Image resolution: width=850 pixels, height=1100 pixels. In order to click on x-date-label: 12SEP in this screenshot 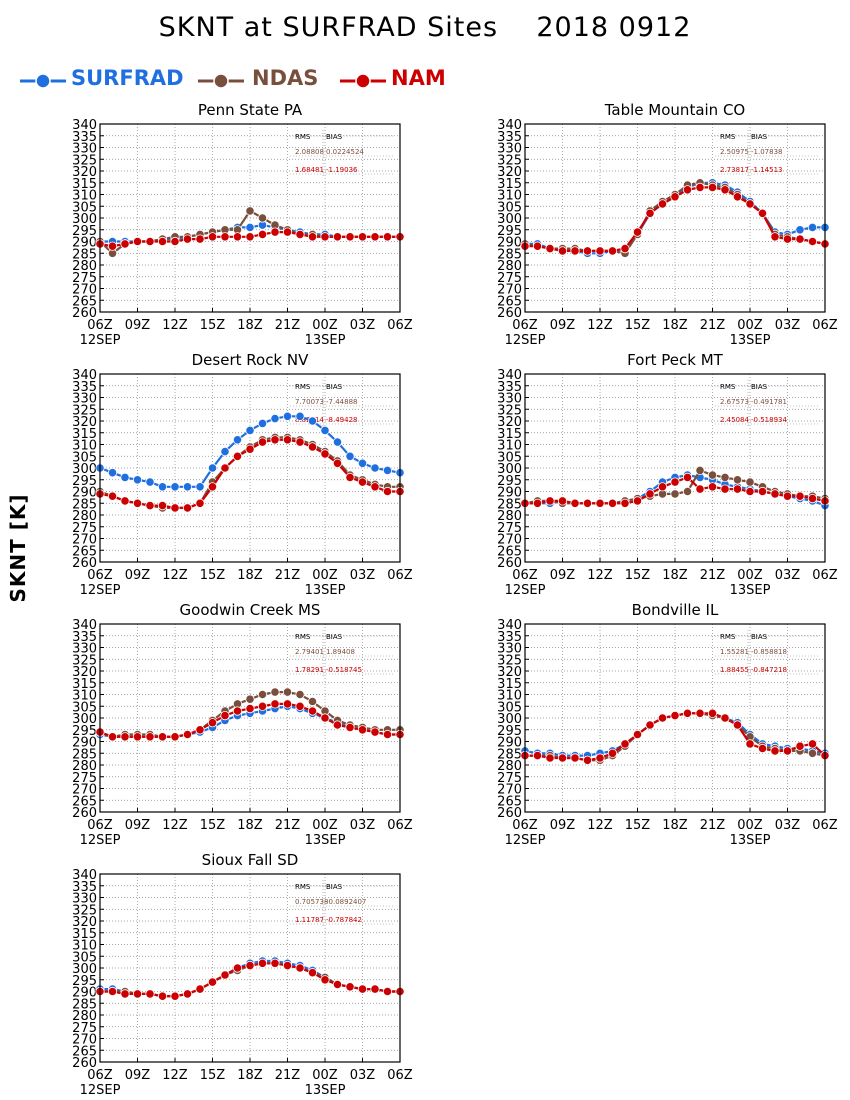, I will do `click(525, 340)`.